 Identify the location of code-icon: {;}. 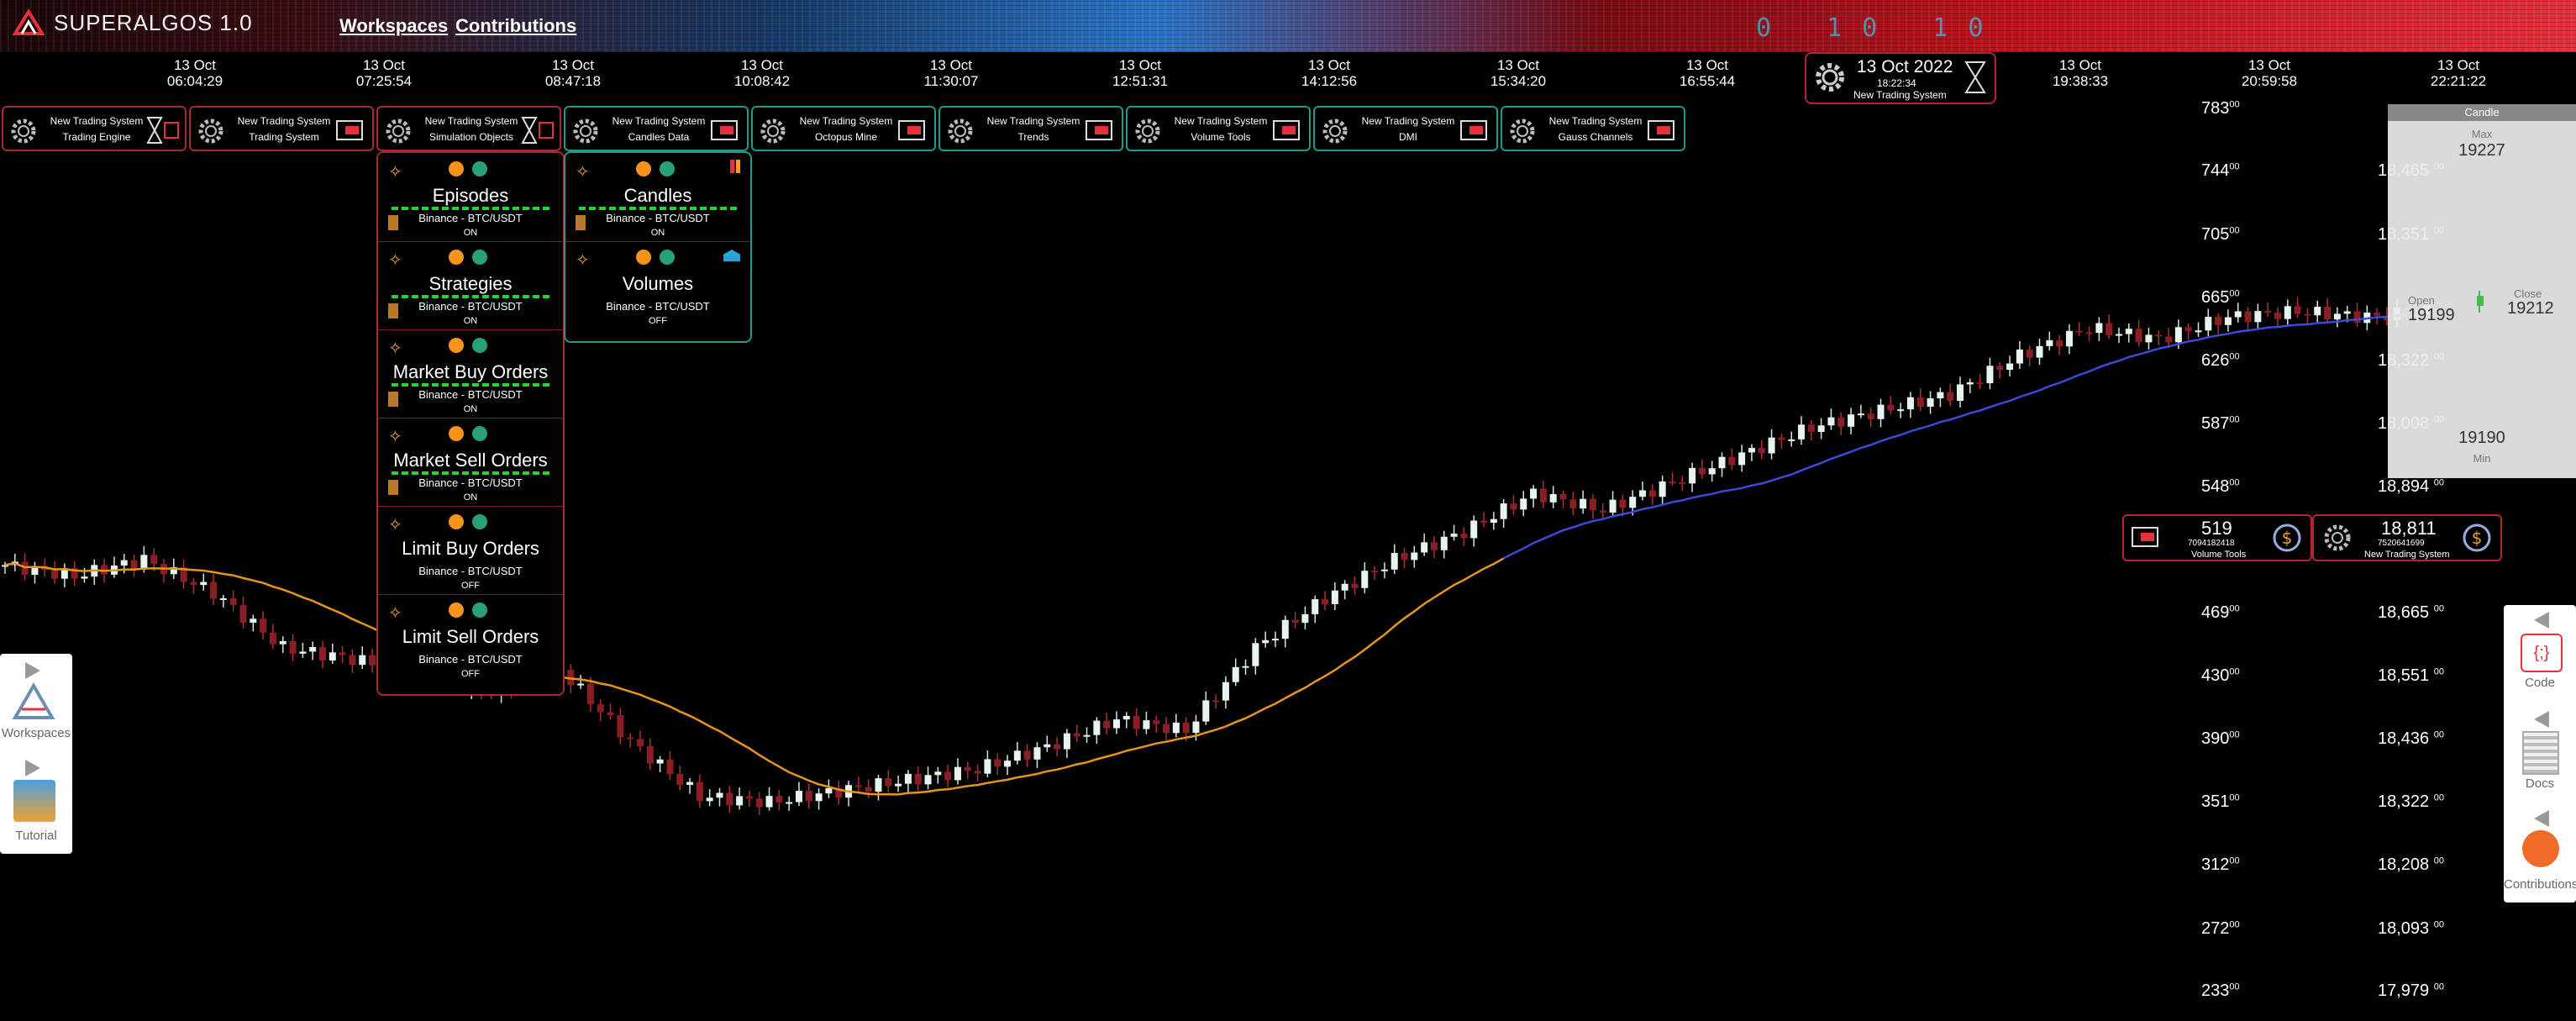
(2542, 653).